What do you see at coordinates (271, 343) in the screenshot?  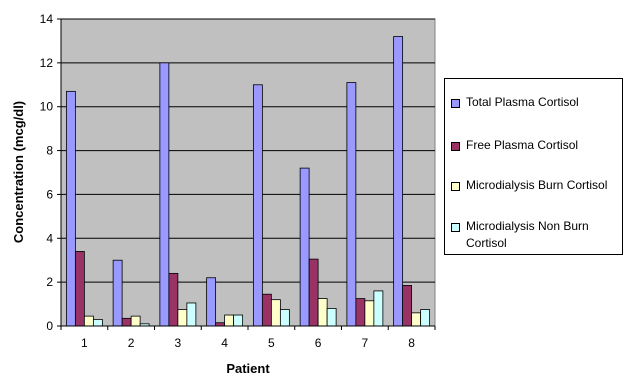 I see `x-tick-label: 5` at bounding box center [271, 343].